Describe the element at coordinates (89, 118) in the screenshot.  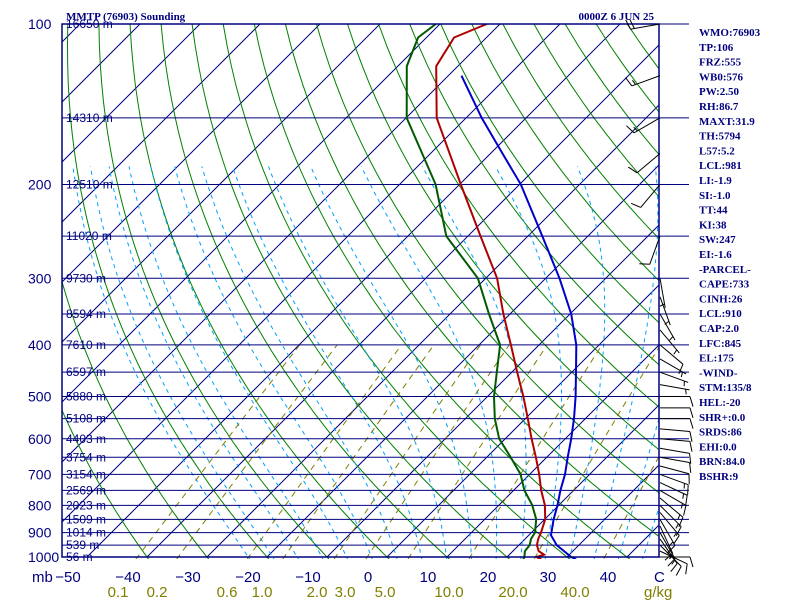
I see `height-label: 14310 m` at that location.